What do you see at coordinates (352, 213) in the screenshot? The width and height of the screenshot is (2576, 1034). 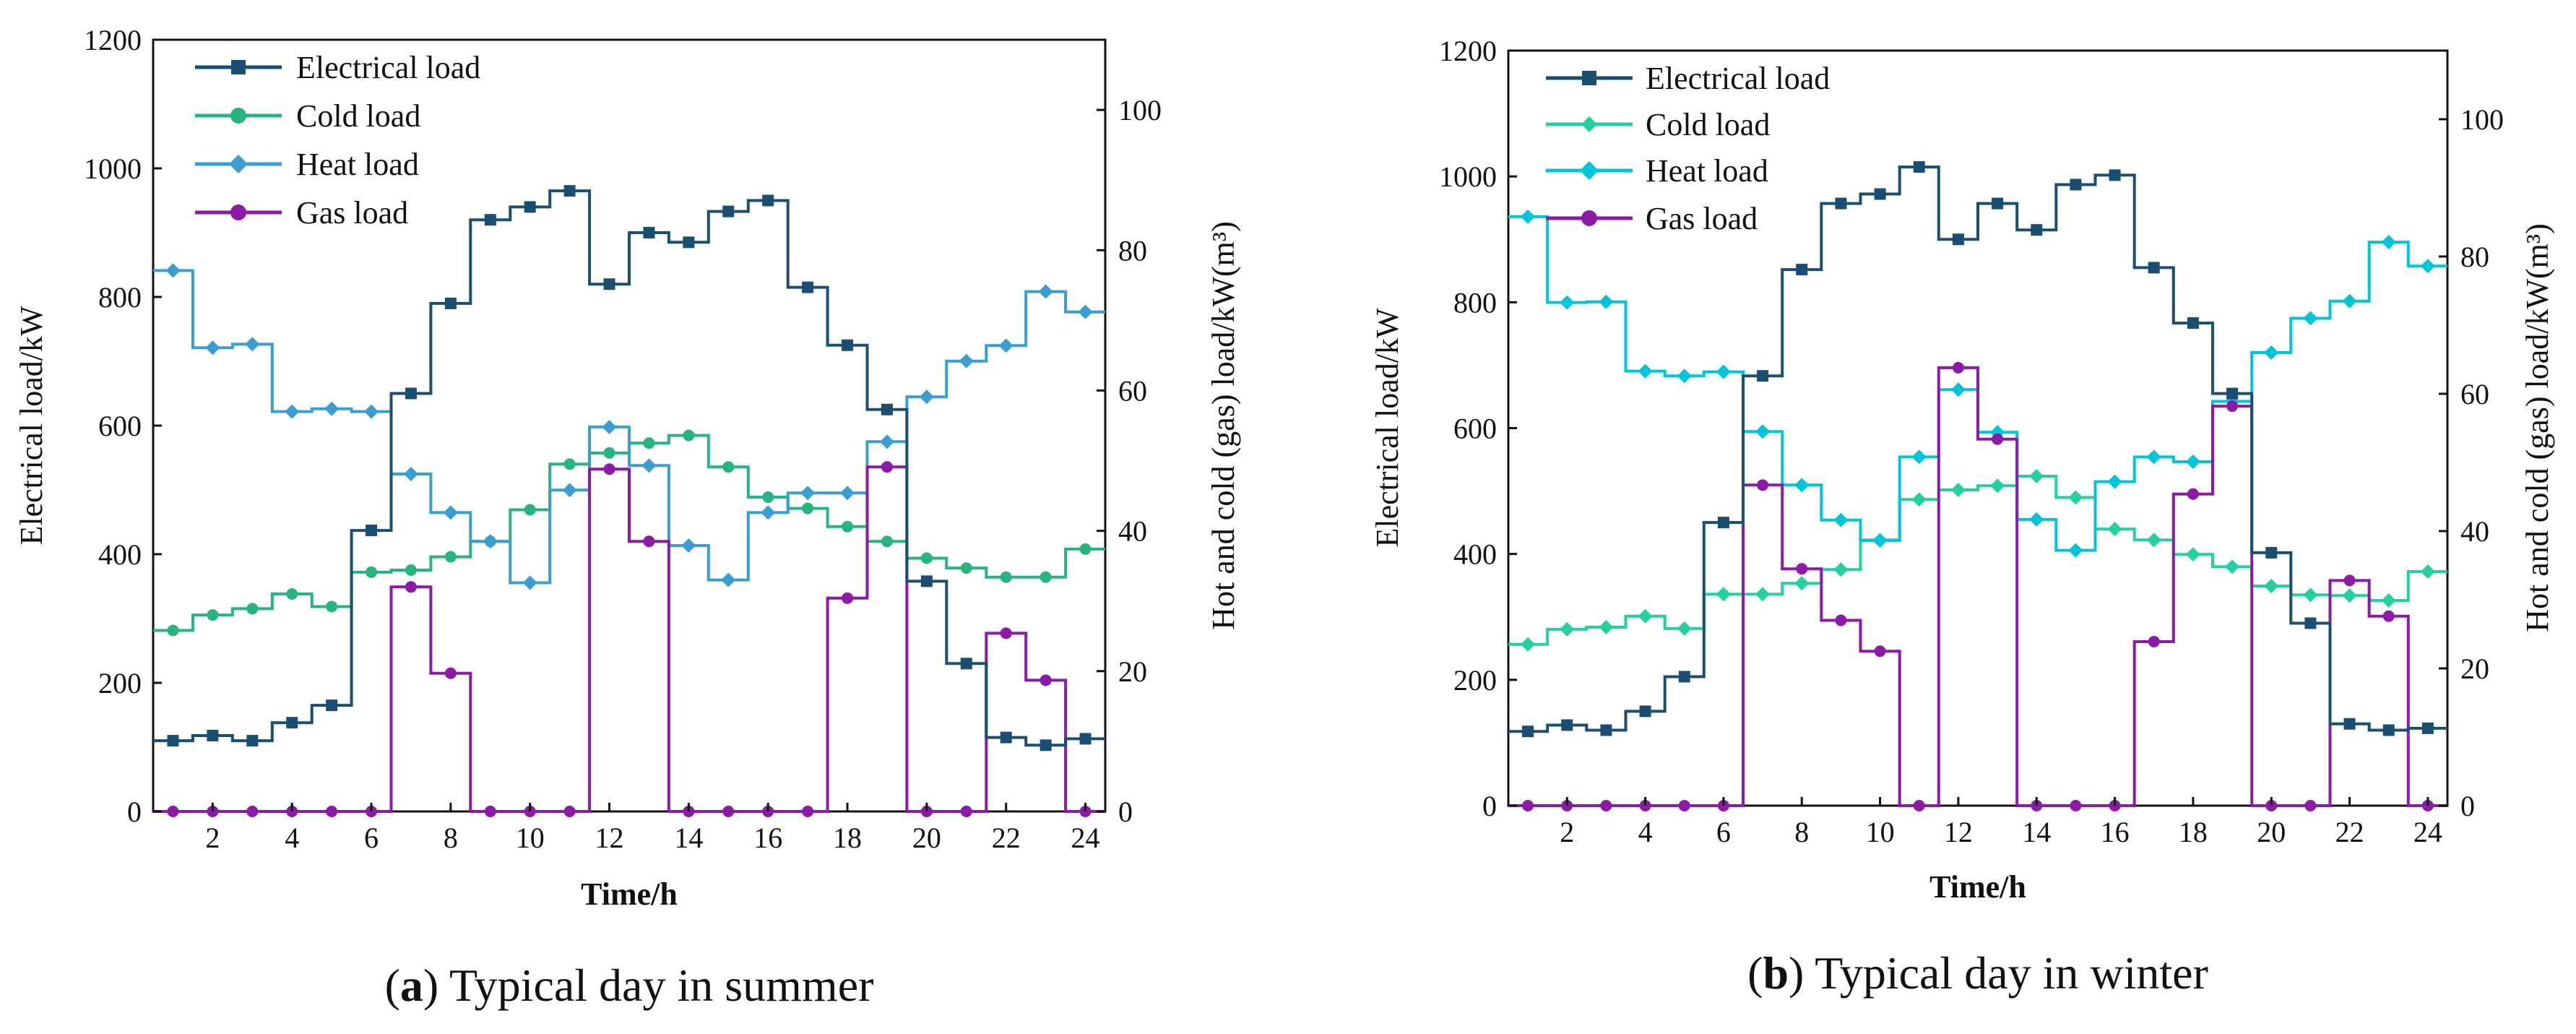 I see `legend-label-gas: Gas load` at bounding box center [352, 213].